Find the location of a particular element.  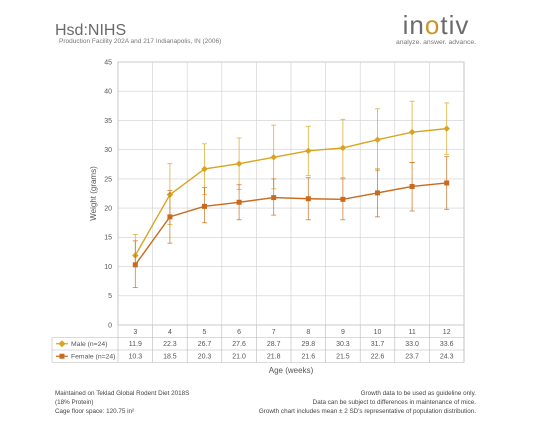

y-tick-label: 5 is located at coordinates (110, 296).